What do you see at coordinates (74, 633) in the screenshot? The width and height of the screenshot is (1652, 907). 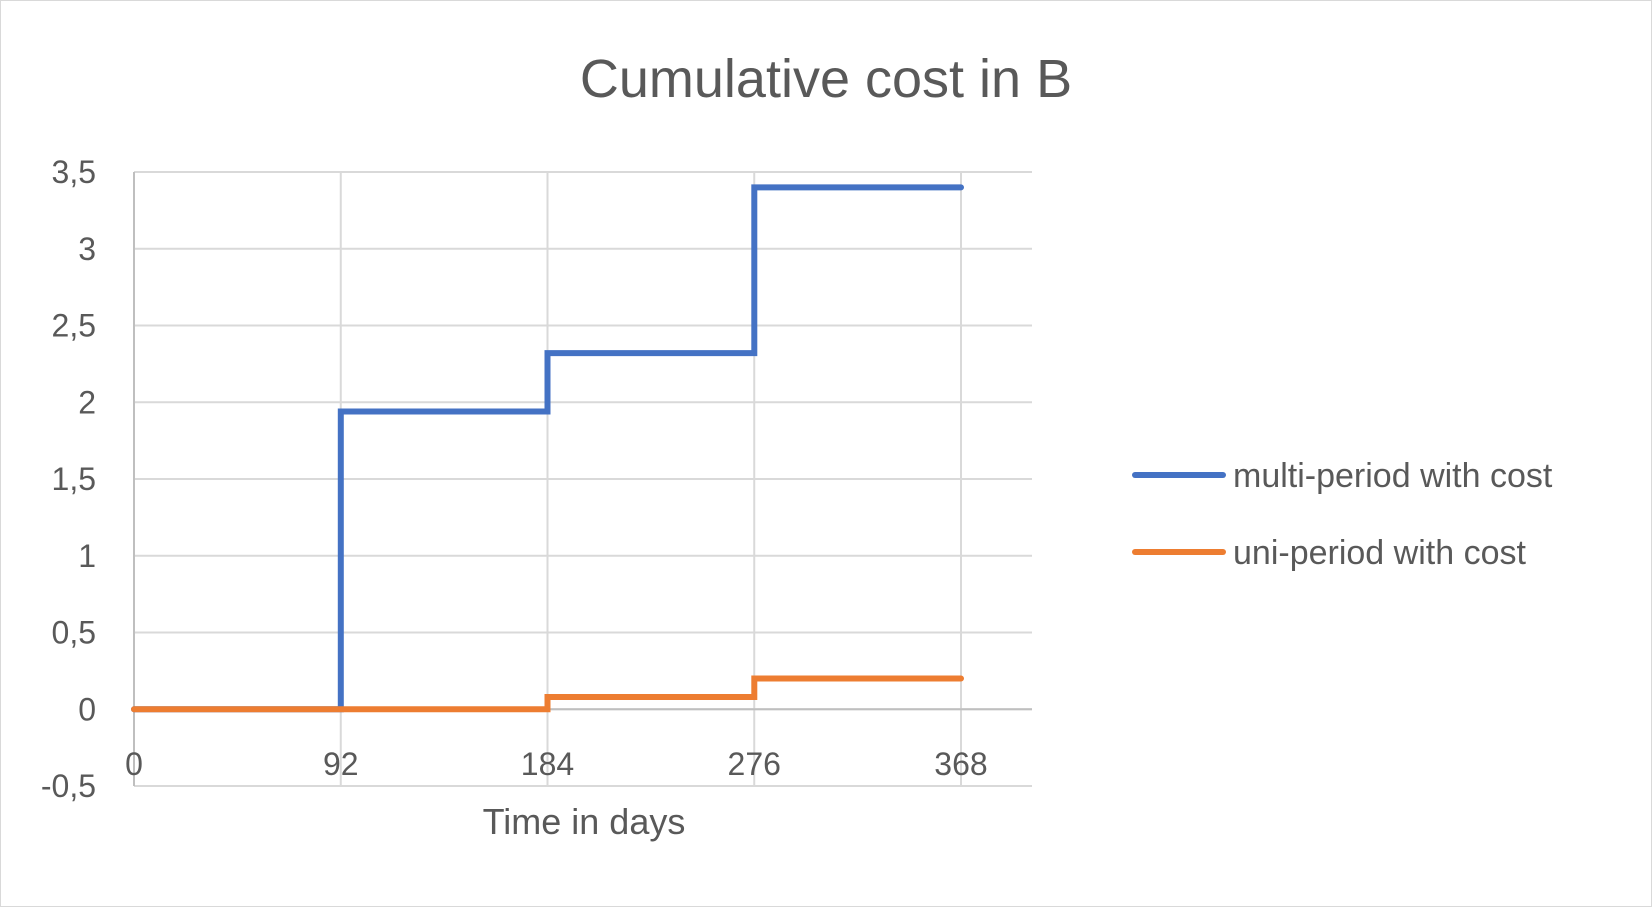 I see `y-tick-label: 0,5` at bounding box center [74, 633].